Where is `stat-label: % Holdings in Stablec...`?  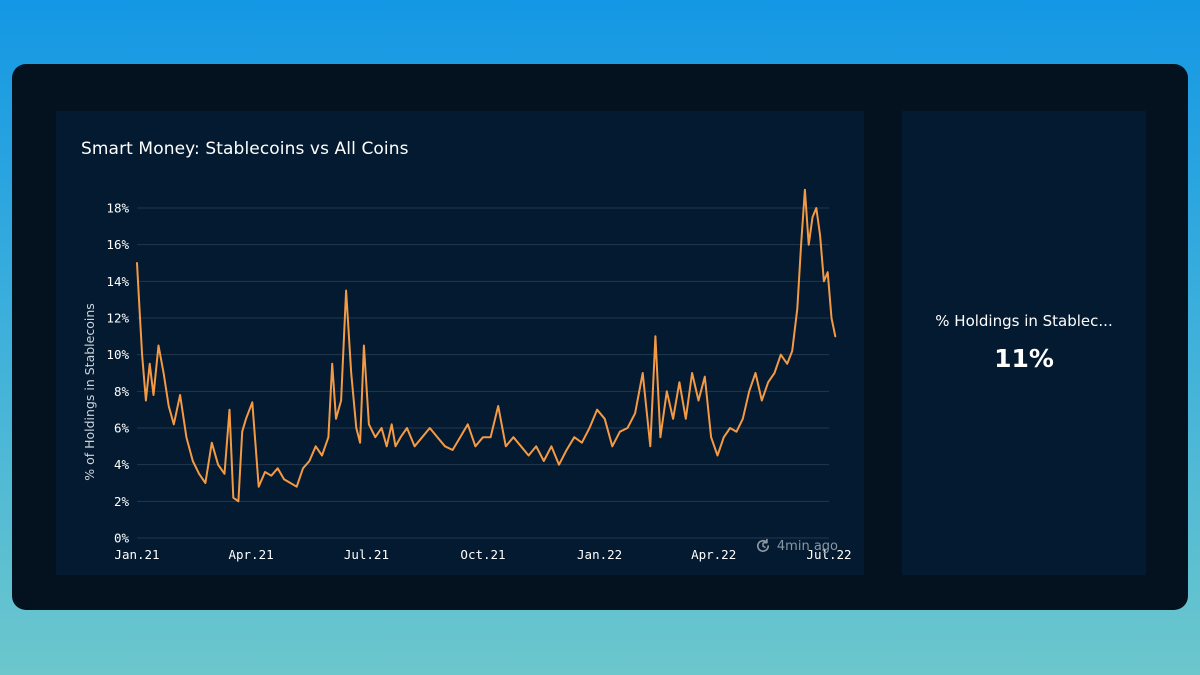
stat-label: % Holdings in Stablec... is located at coordinates (1024, 321).